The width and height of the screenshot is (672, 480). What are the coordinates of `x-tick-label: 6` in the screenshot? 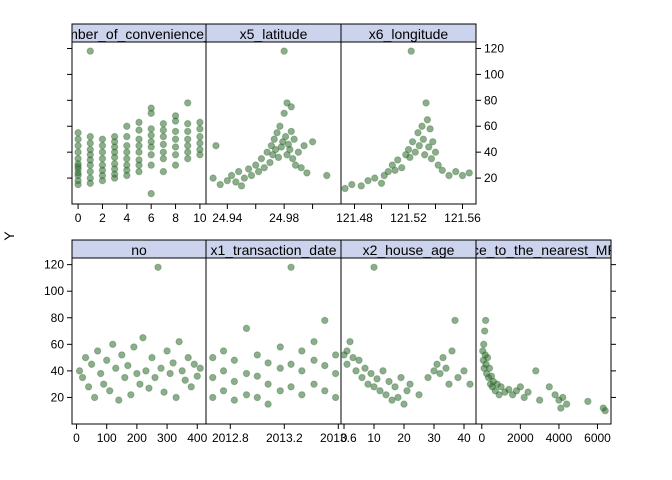 It's located at (151, 218).